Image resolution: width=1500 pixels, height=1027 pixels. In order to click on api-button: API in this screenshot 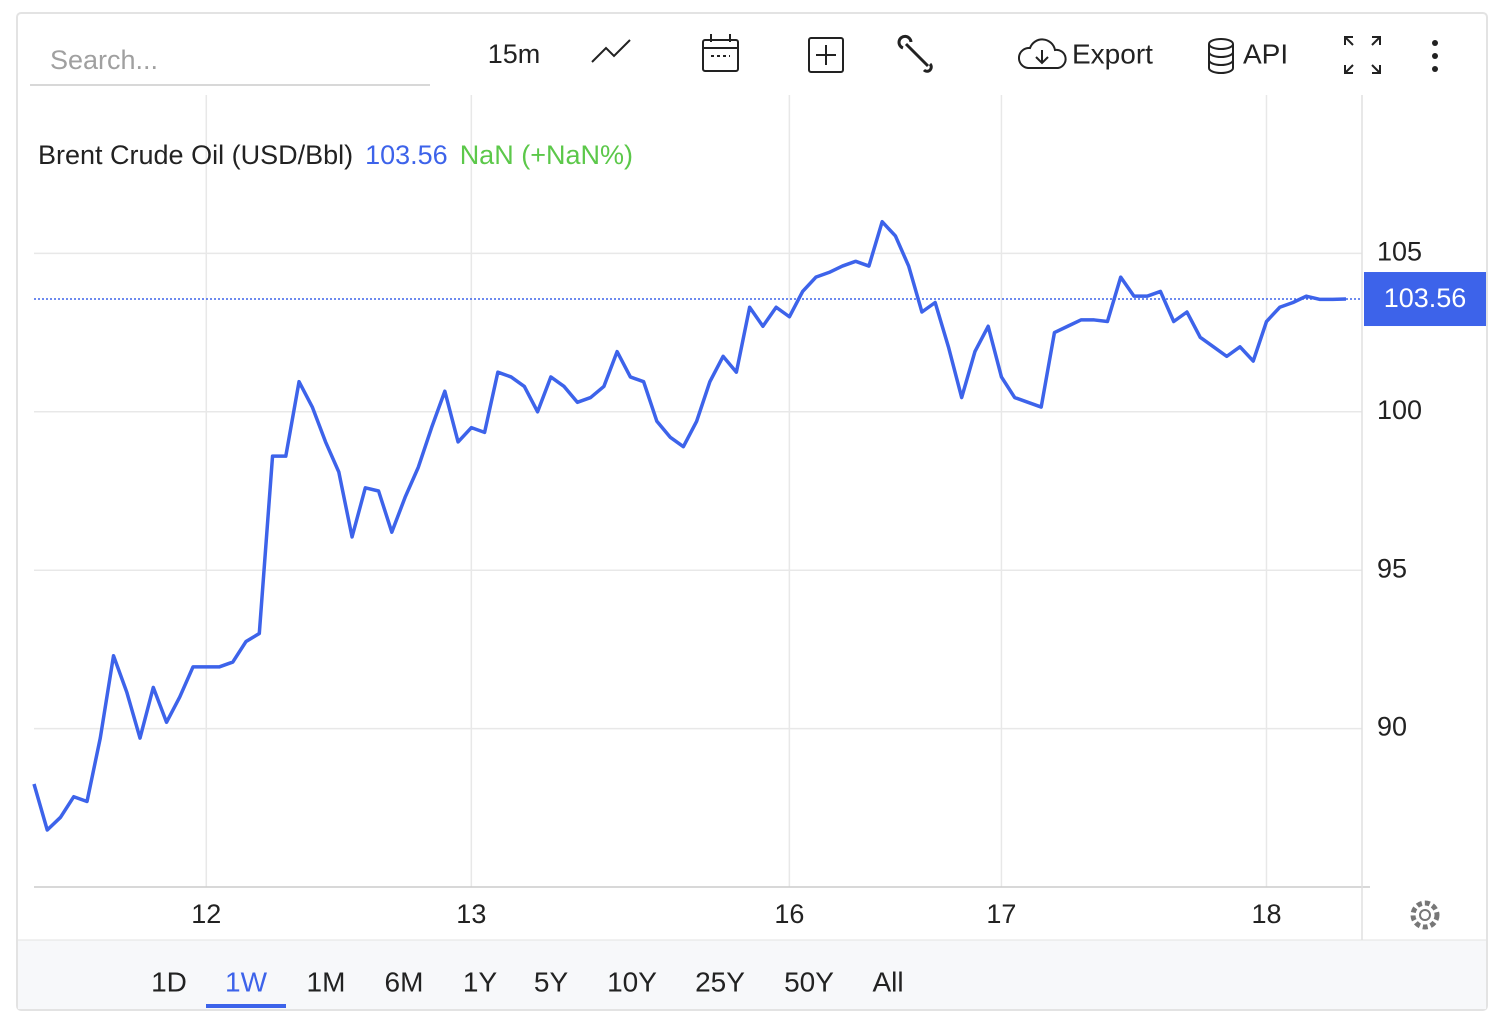, I will do `click(1248, 56)`.